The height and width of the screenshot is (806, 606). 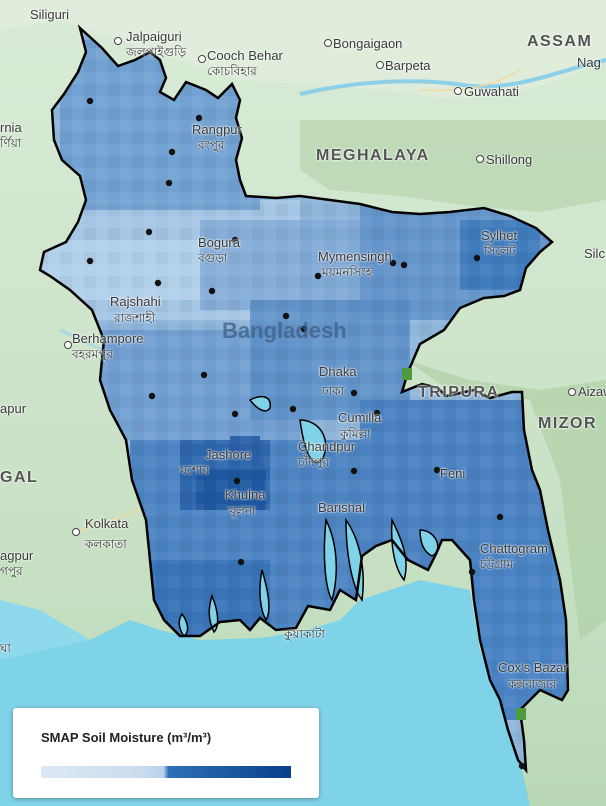 I want to click on label-region-assam: ASSAM, so click(x=560, y=41).